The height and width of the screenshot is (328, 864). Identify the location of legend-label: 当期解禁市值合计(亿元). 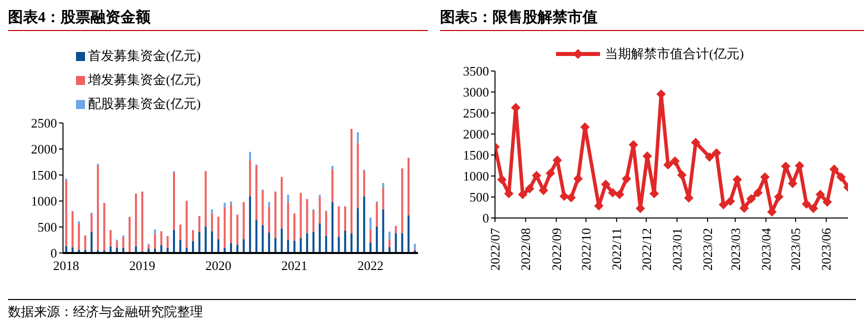
(674, 54).